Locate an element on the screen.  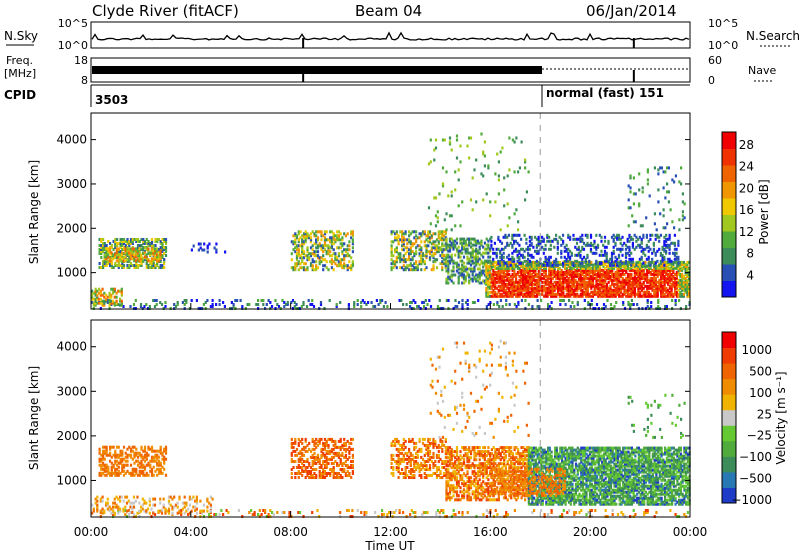
nave-label: Nave is located at coordinates (762, 70).